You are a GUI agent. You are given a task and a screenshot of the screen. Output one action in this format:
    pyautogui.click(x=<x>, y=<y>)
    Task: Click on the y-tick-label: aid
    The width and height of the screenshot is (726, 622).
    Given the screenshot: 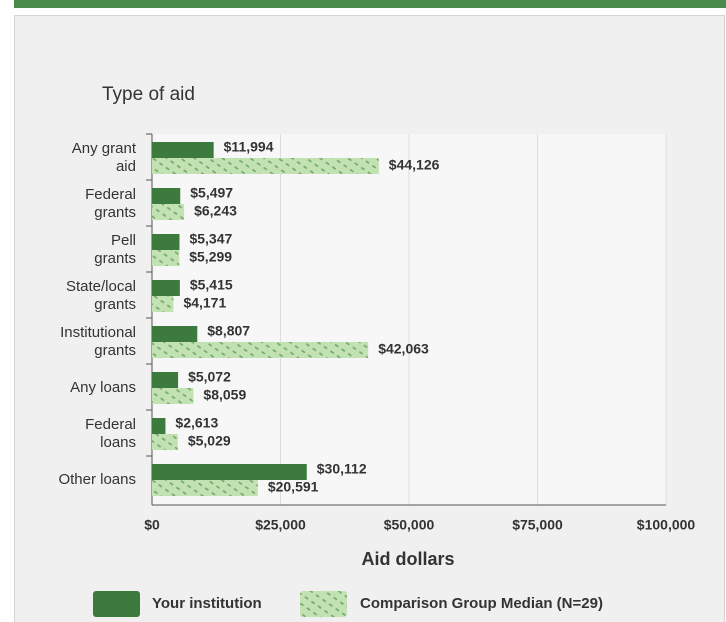 What is the action you would take?
    pyautogui.click(x=126, y=166)
    